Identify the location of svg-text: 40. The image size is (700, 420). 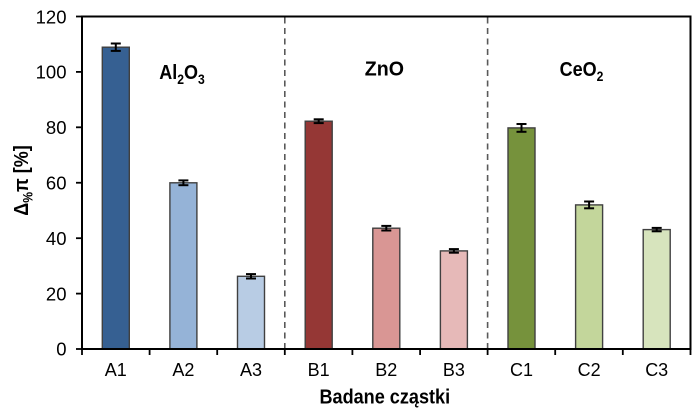
(56, 238).